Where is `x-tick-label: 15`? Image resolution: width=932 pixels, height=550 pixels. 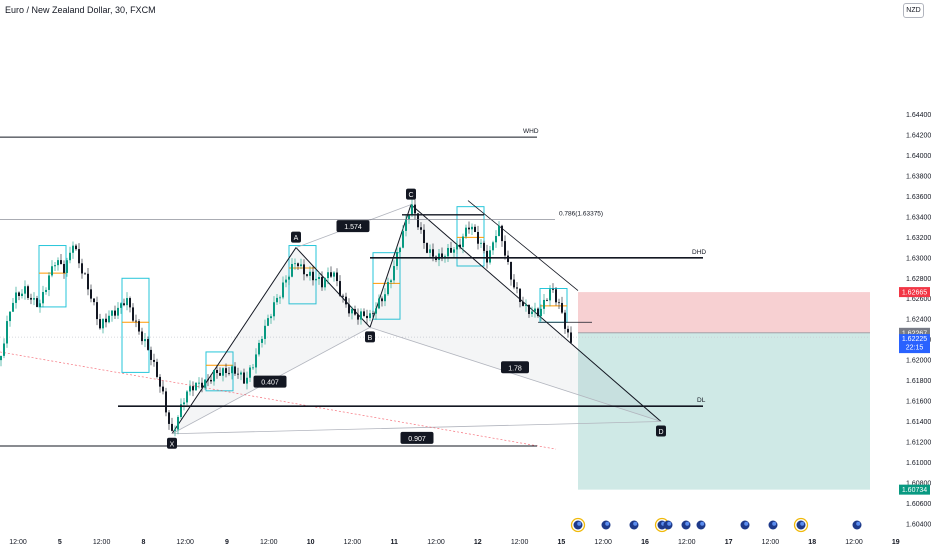 x-tick-label: 15 is located at coordinates (562, 542).